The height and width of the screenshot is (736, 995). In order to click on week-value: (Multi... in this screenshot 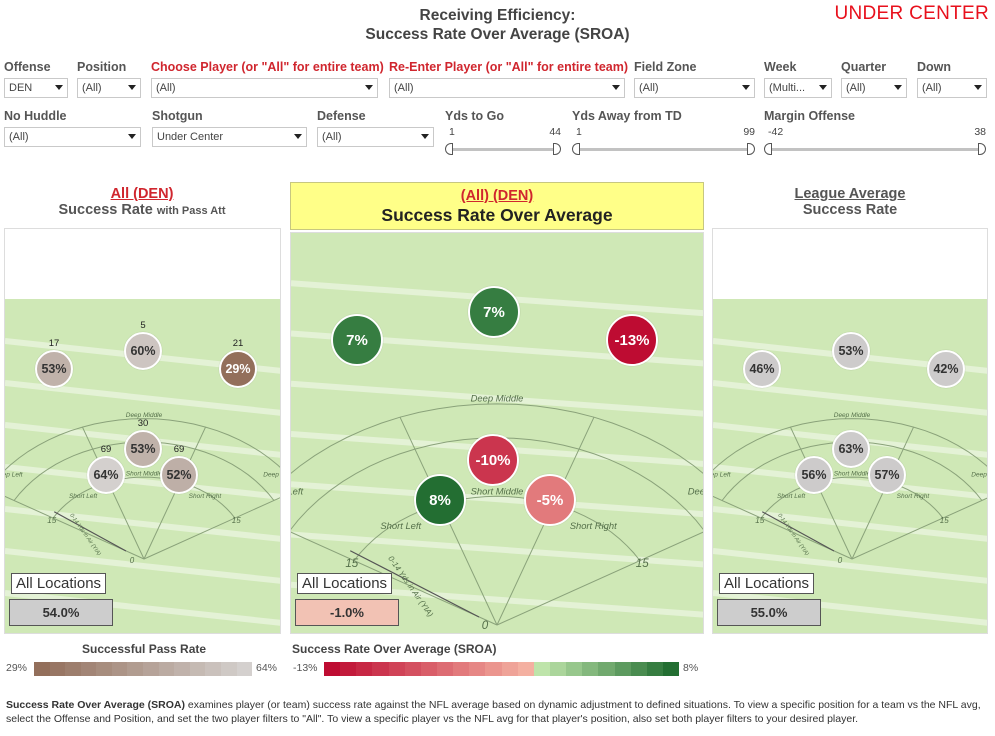, I will do `click(787, 88)`.